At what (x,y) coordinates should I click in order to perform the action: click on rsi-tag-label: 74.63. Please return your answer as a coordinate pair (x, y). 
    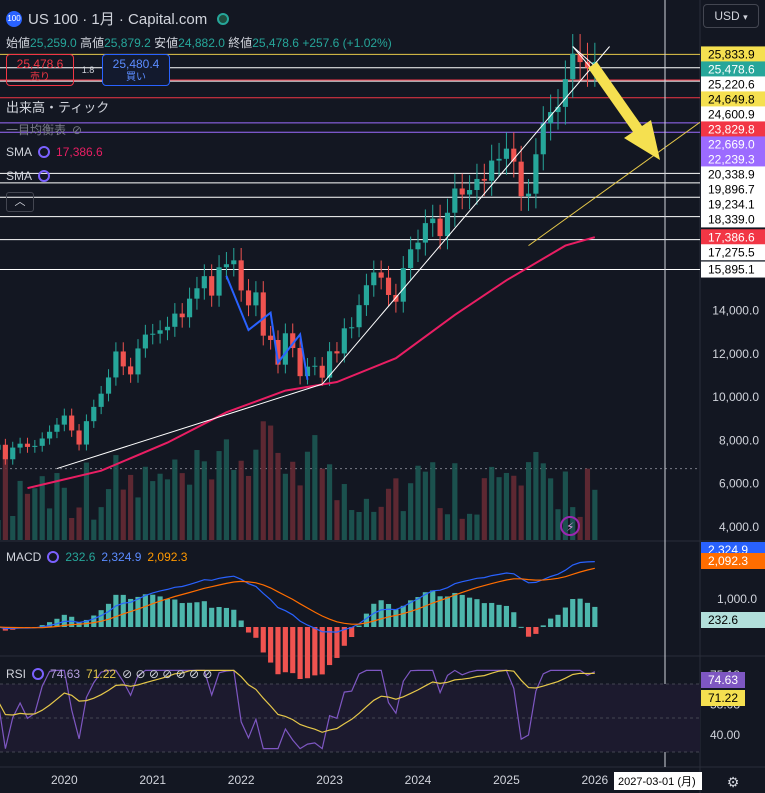
    Looking at the image, I should click on (723, 680).